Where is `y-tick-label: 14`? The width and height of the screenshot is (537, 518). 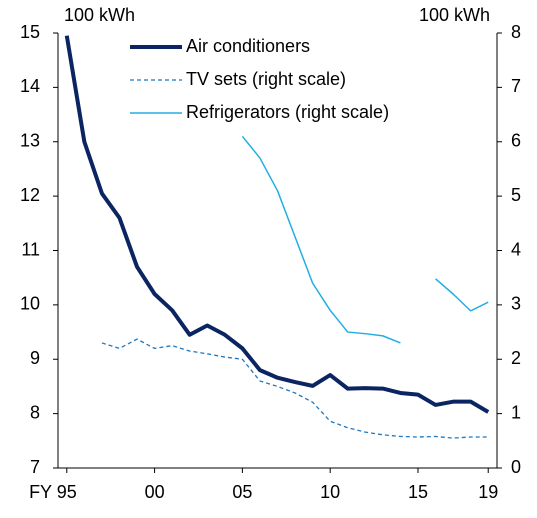 y-tick-label: 14 is located at coordinates (30, 86).